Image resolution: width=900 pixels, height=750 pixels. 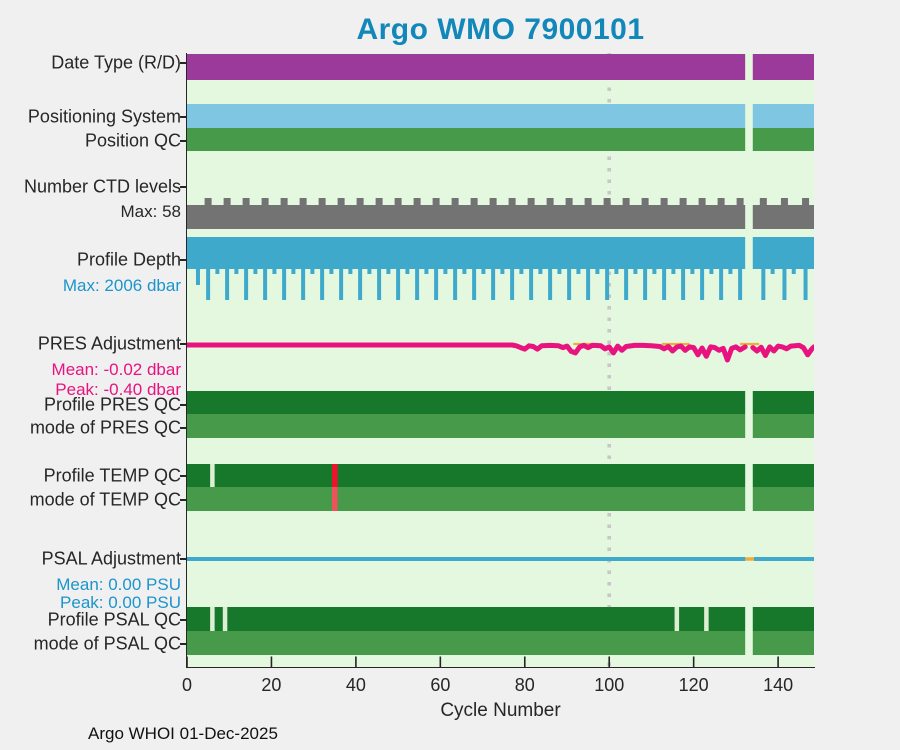 I want to click on band-profile-depth, so click(x=500, y=253).